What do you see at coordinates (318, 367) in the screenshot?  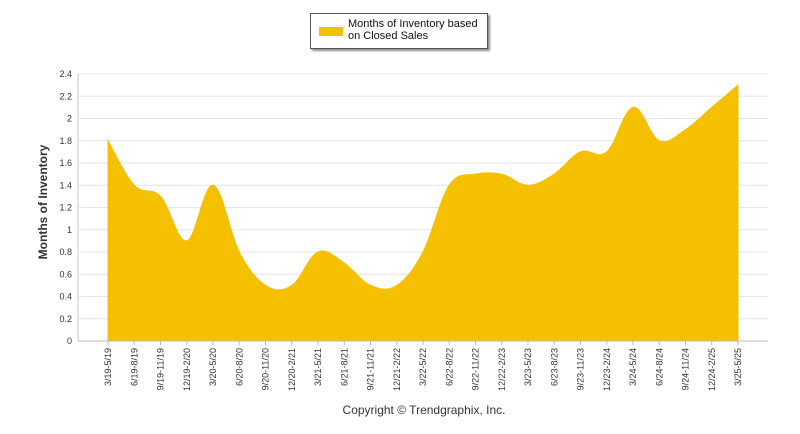 I see `x-tick-label: 3/21-5/21` at bounding box center [318, 367].